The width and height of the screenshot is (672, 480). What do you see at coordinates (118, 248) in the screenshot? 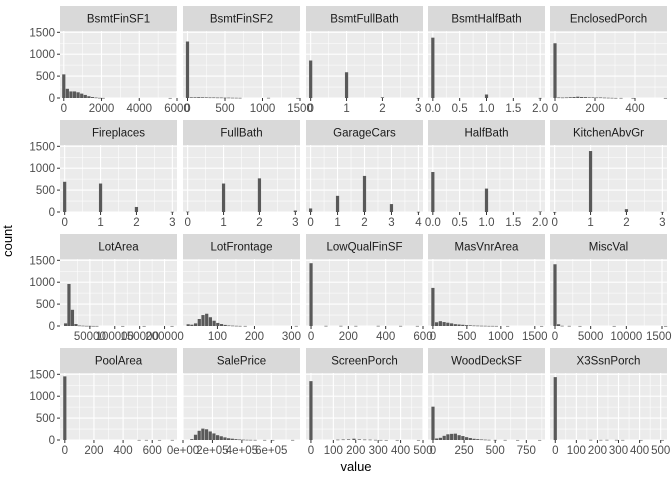
I see `facet-strip-label: LotArea` at bounding box center [118, 248].